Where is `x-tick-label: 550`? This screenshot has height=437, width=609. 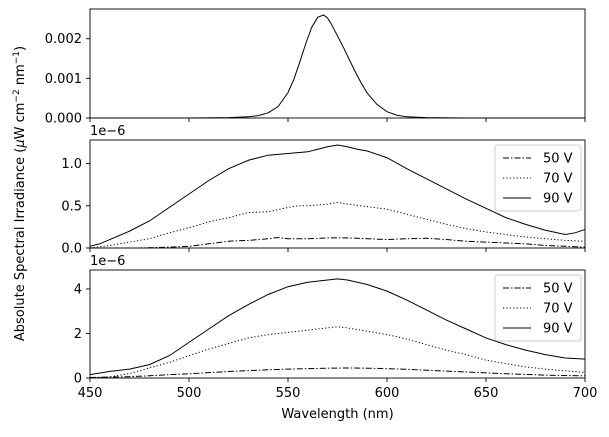 x-tick-label: 550 is located at coordinates (288, 393).